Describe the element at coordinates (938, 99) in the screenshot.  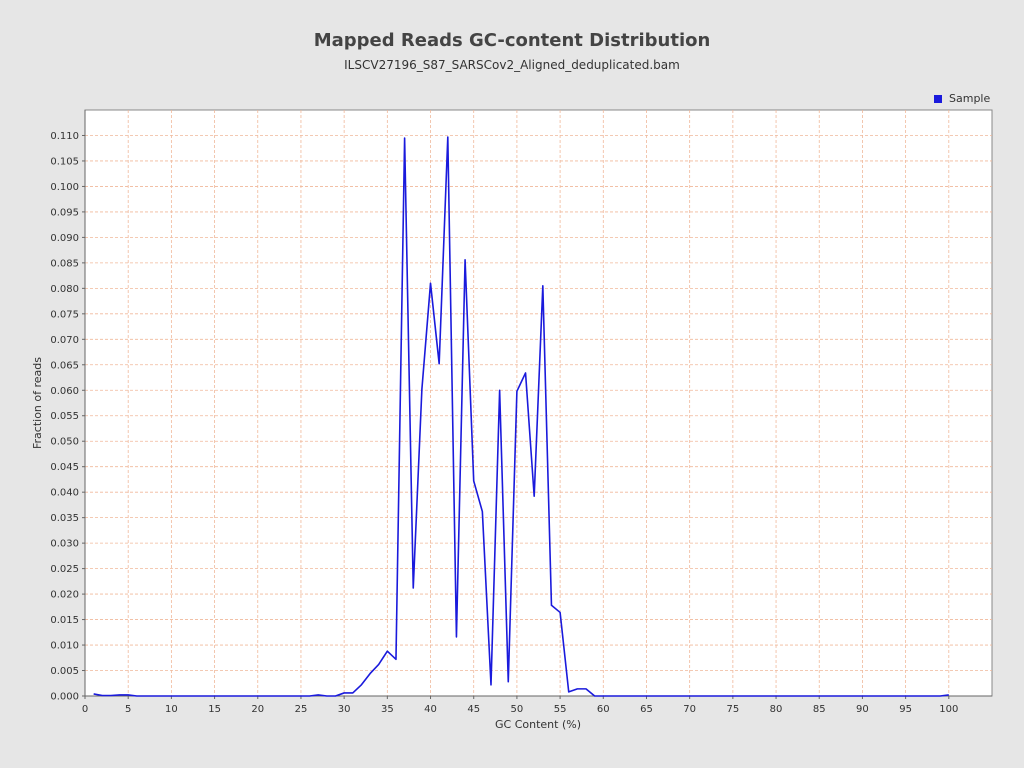
I see `legend-swatch` at that location.